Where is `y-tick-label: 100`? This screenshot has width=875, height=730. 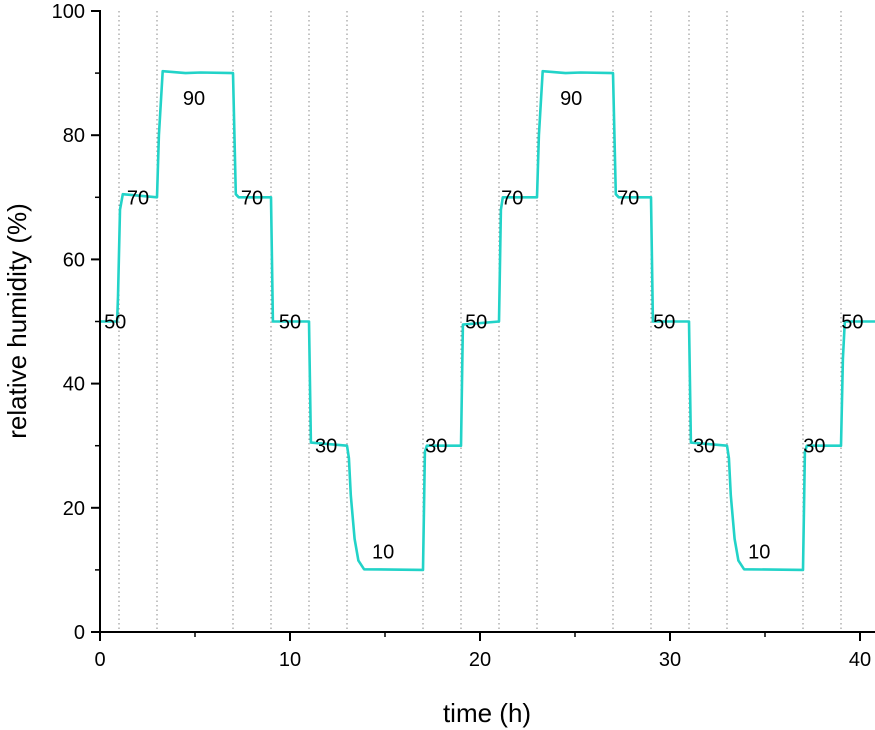 y-tick-label: 100 is located at coordinates (68, 12).